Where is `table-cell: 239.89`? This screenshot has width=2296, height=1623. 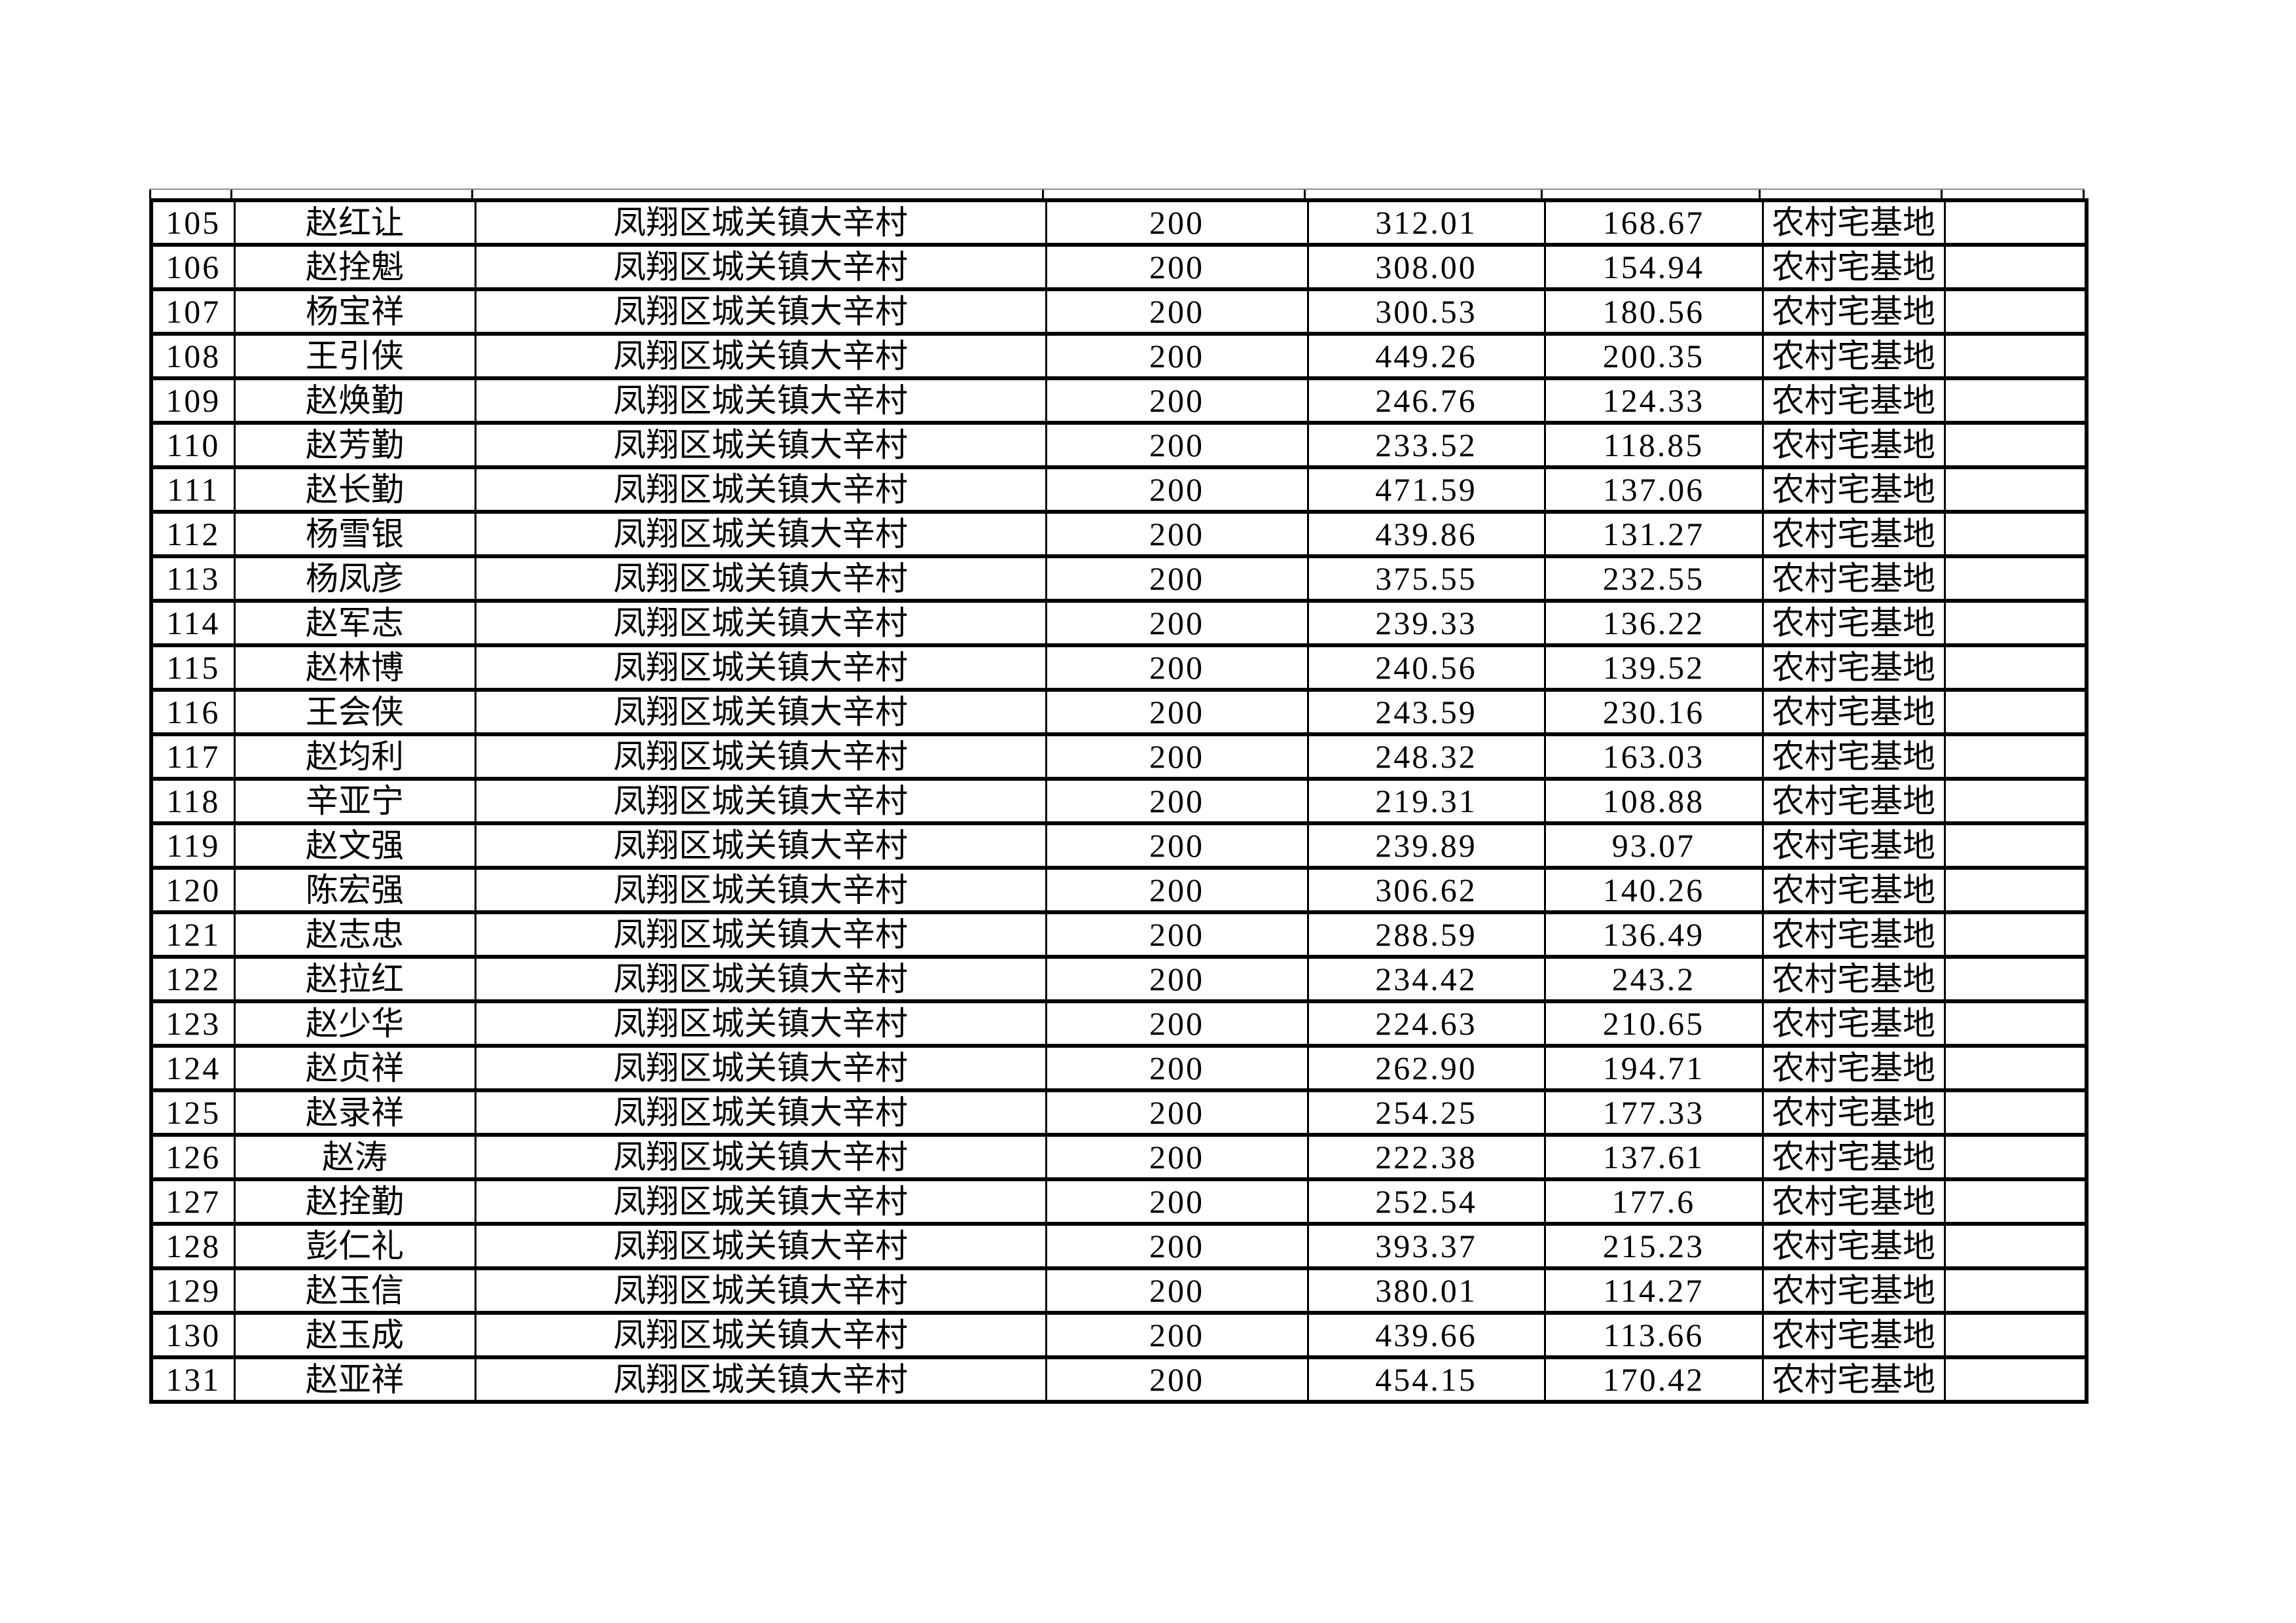
table-cell: 239.89 is located at coordinates (1426, 845).